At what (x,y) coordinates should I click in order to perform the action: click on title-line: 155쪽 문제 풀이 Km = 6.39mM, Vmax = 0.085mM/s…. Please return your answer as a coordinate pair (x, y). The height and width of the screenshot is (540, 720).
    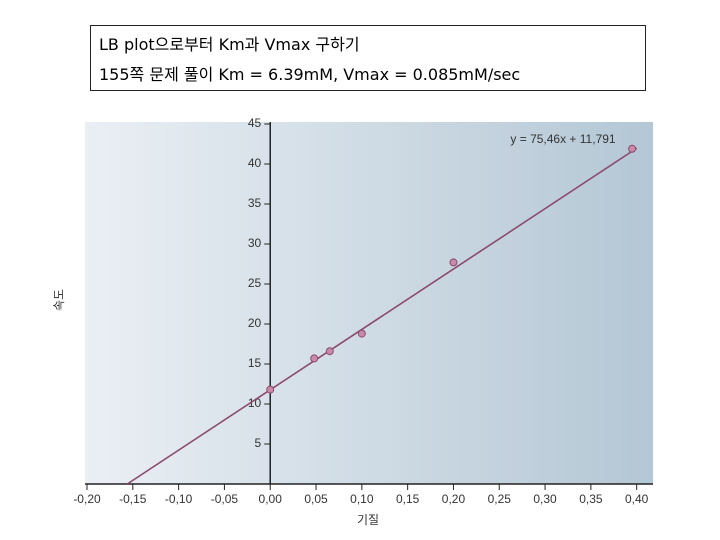
    Looking at the image, I should click on (310, 74).